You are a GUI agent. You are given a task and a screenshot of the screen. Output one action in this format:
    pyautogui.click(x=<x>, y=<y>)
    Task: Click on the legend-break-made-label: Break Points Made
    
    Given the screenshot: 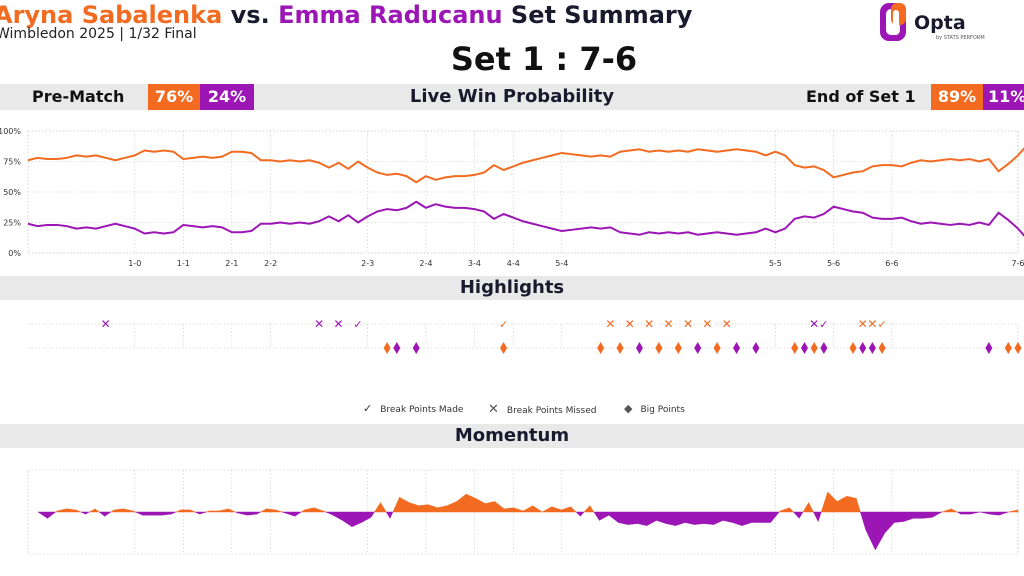 What is the action you would take?
    pyautogui.click(x=422, y=410)
    